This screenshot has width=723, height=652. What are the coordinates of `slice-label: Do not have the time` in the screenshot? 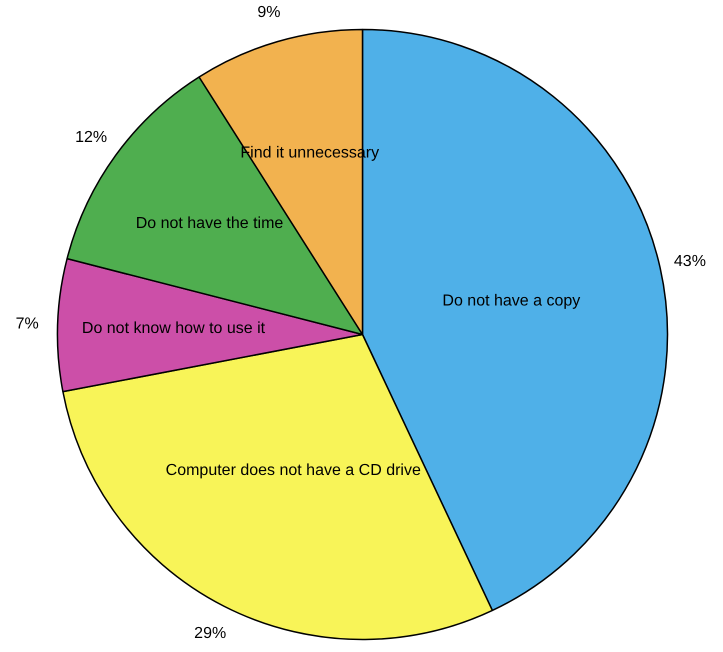 It's located at (210, 223).